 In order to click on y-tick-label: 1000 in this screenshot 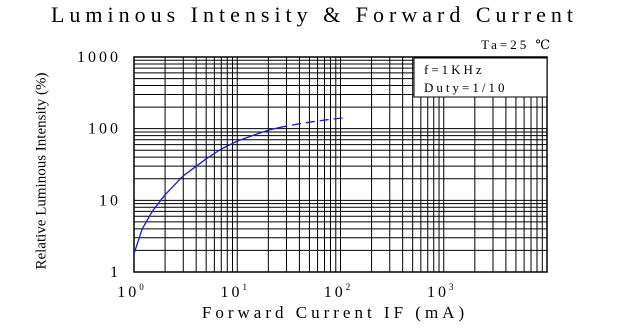, I will do `click(99, 57)`.